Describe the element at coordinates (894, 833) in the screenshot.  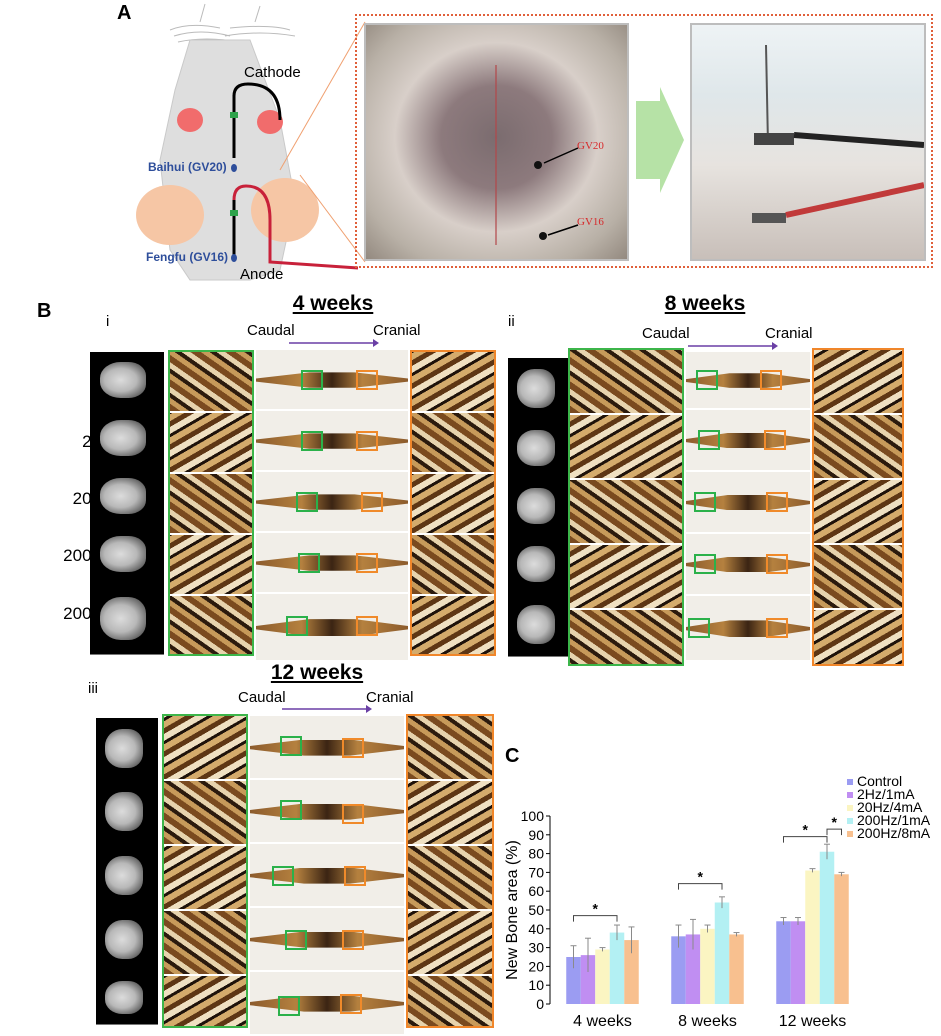
I see `legend-label: 200Hz/8mA` at that location.